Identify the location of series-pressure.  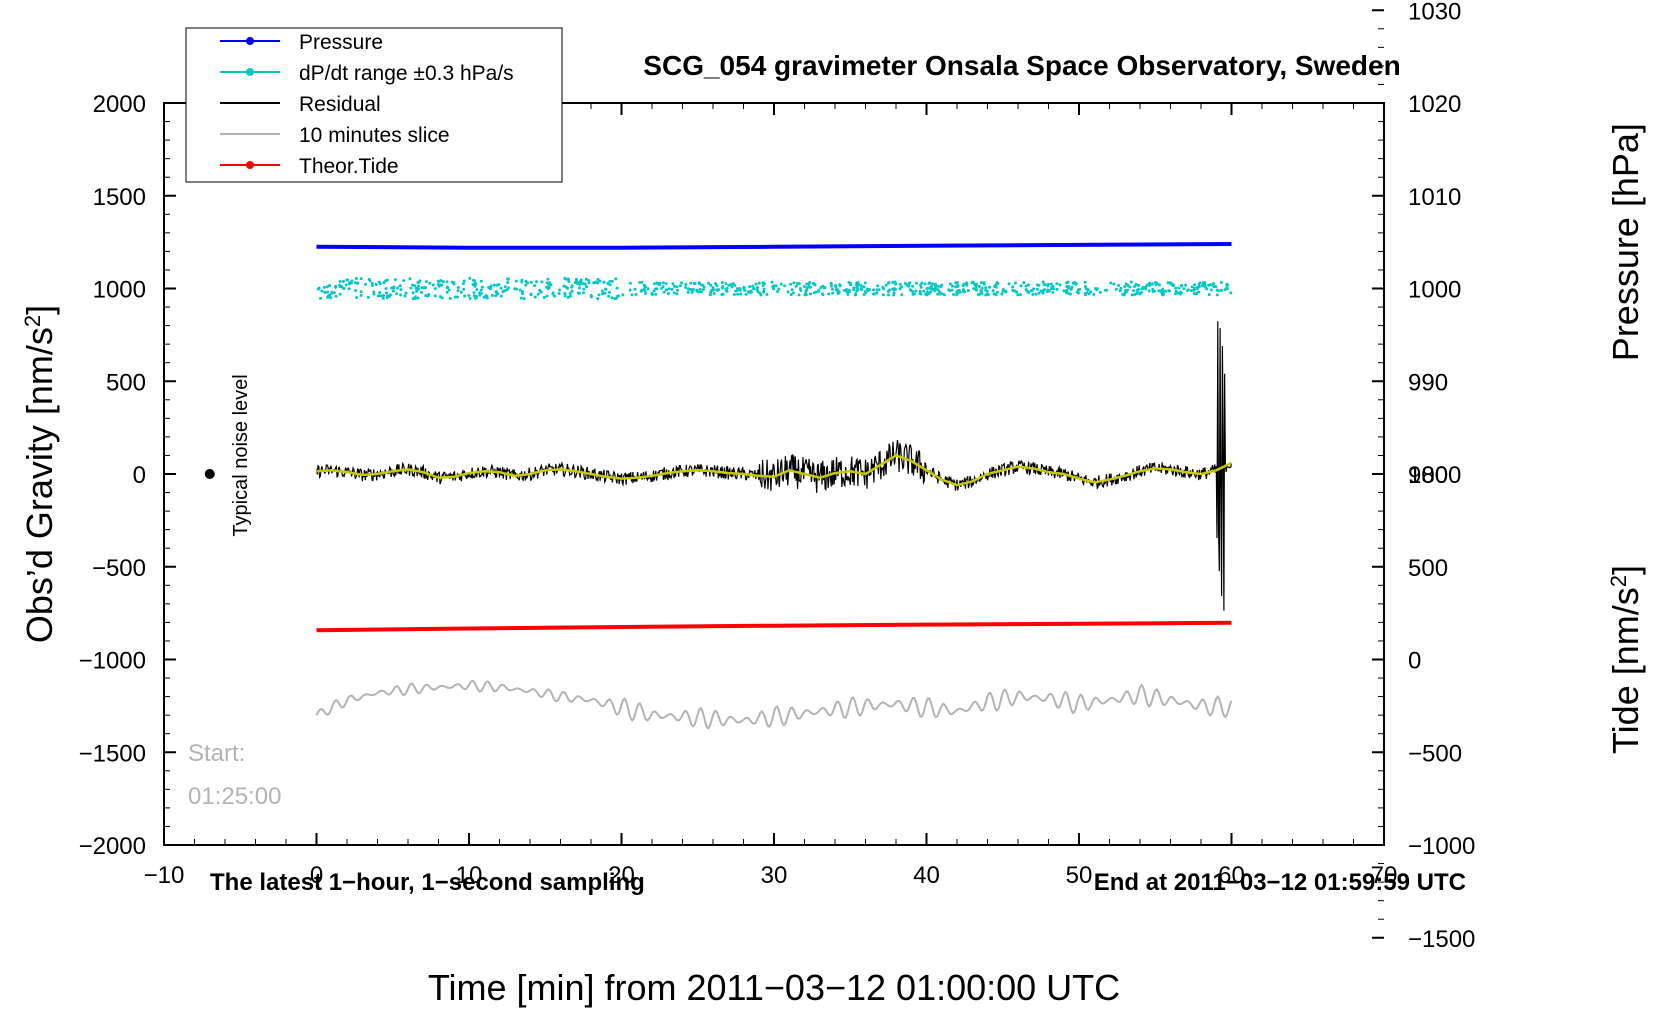
(774, 246).